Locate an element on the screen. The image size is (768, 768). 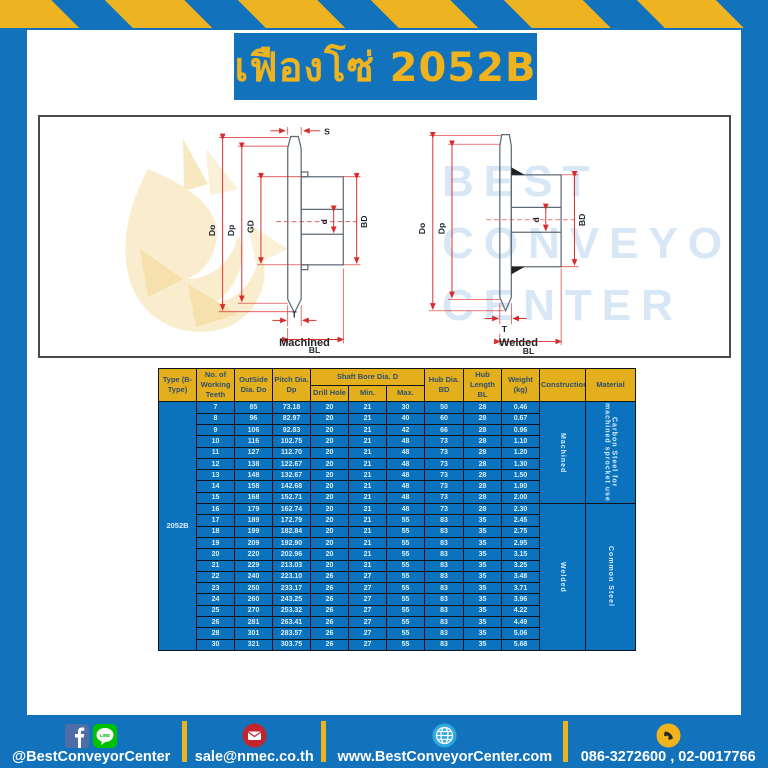
dim-label-gd: GD is located at coordinates (250, 226).